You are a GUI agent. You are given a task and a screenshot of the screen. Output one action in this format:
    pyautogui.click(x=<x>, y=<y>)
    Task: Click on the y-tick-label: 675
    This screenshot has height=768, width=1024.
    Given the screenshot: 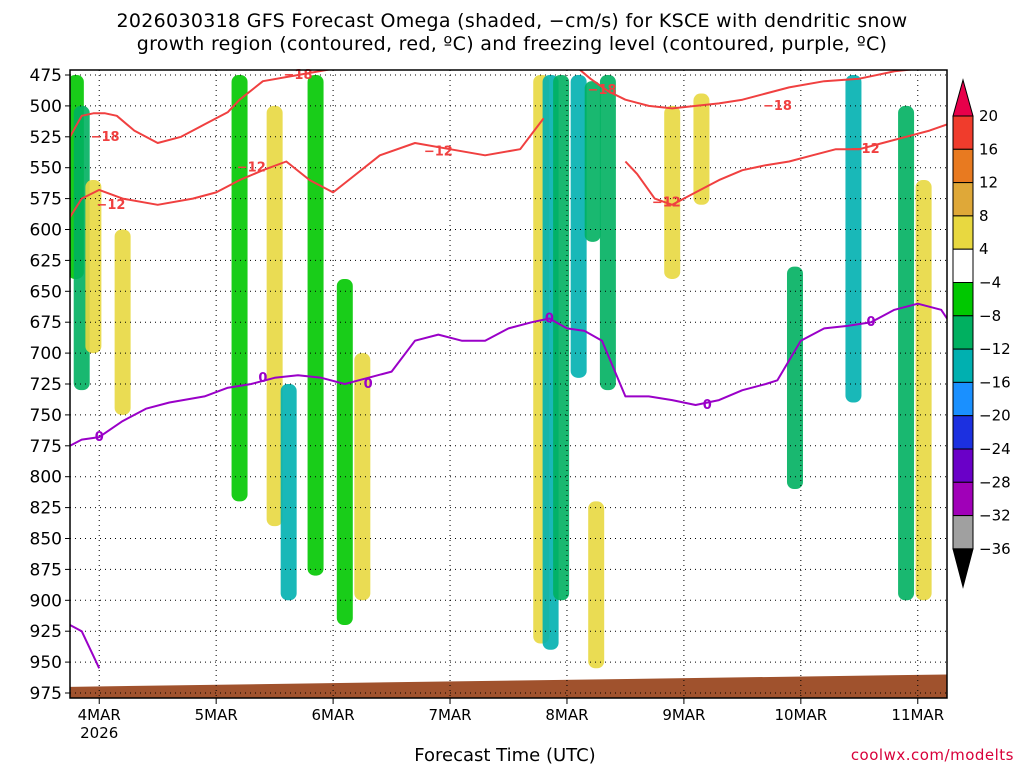 What is the action you would take?
    pyautogui.click(x=46, y=323)
    